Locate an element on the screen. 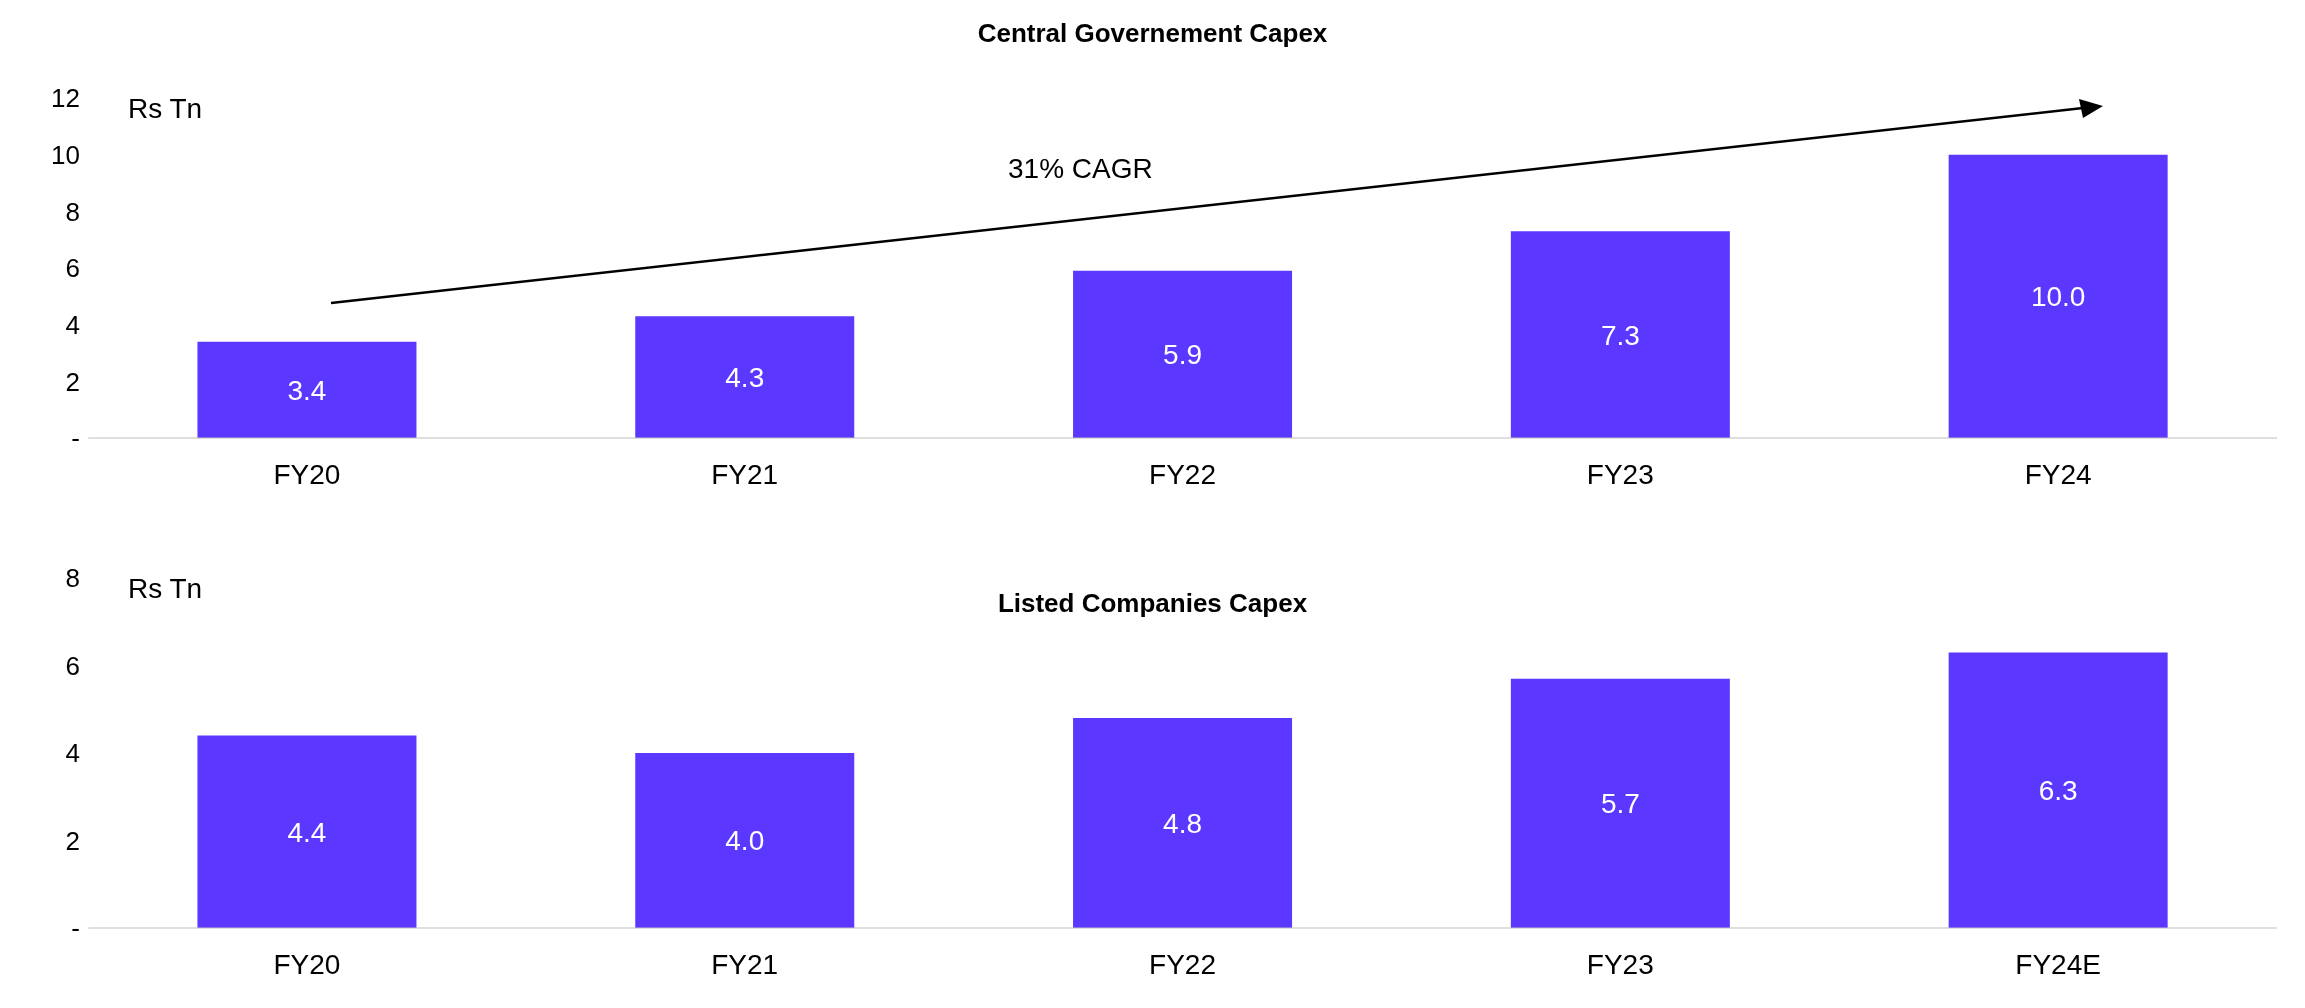  data-label: 3.4 is located at coordinates (307, 390).